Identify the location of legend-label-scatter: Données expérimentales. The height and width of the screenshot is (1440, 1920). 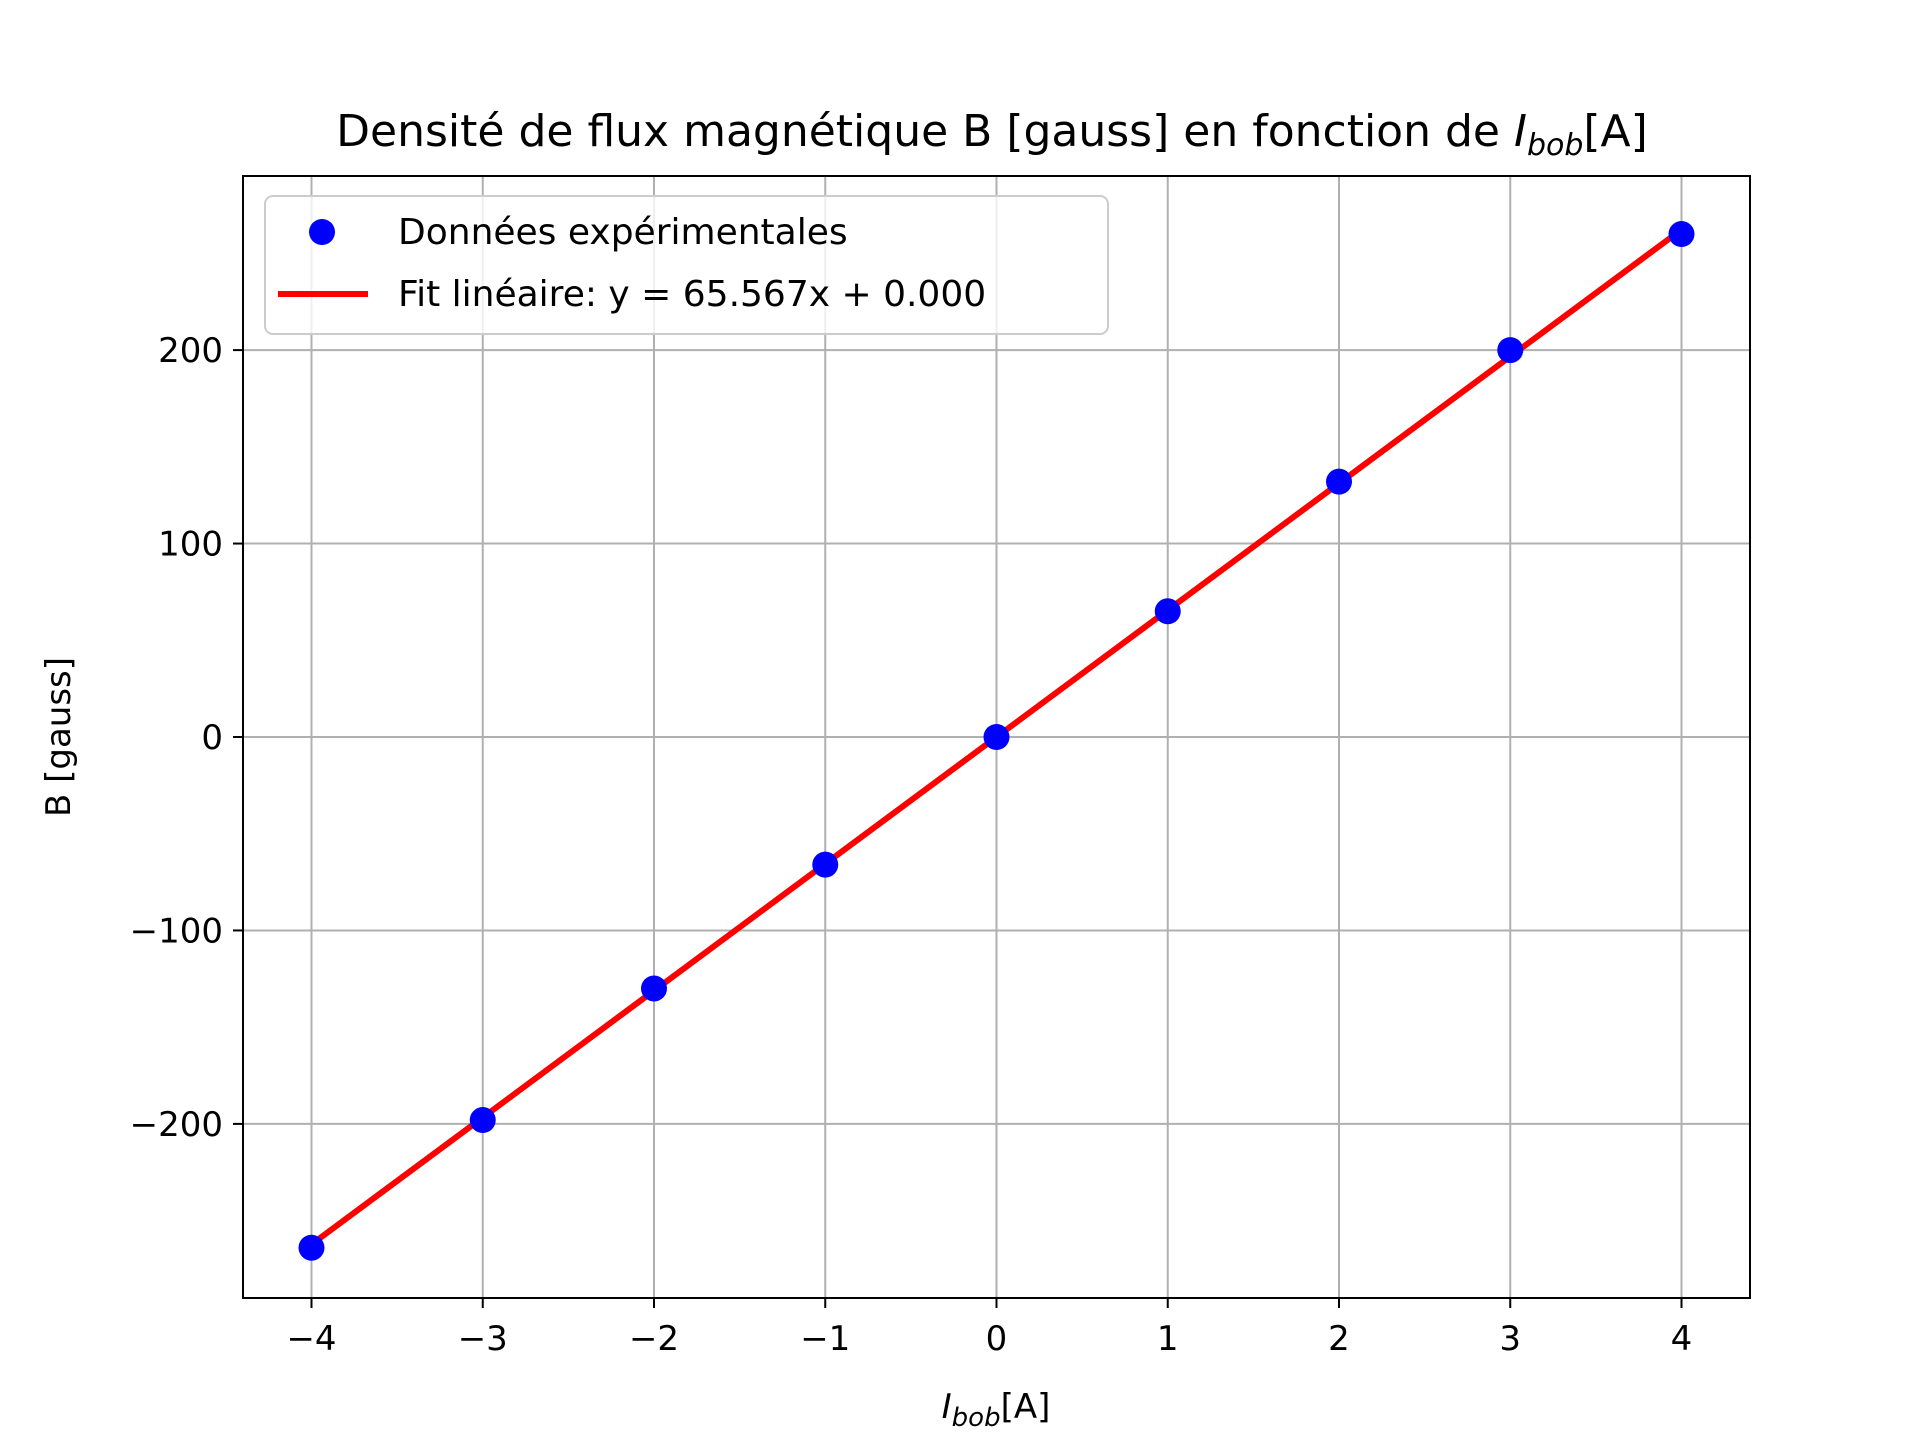
(623, 232).